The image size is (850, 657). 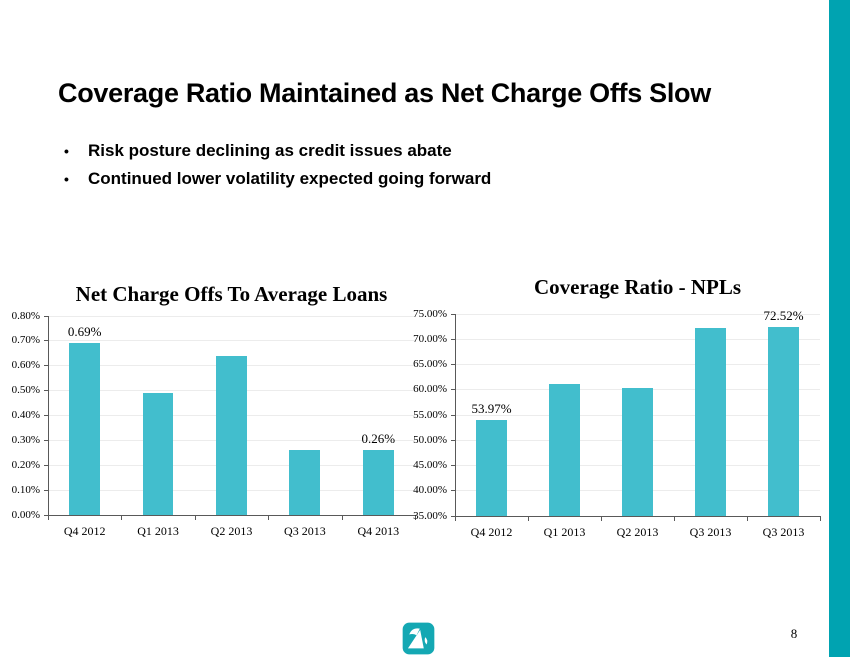 What do you see at coordinates (25, 390) in the screenshot?
I see `y-axis-tick-label: 0.50%` at bounding box center [25, 390].